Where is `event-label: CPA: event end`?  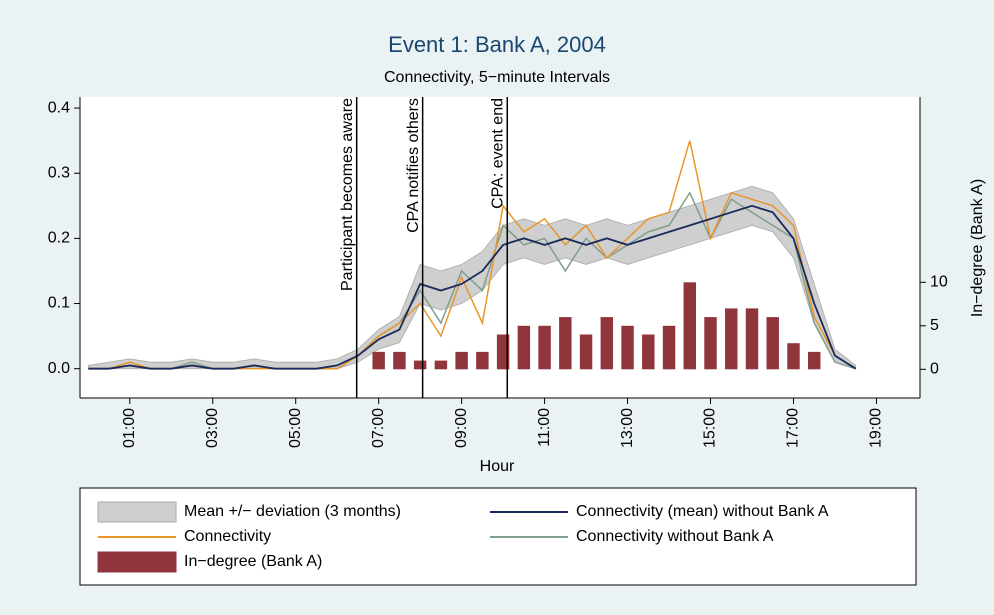 event-label: CPA: event end is located at coordinates (497, 153).